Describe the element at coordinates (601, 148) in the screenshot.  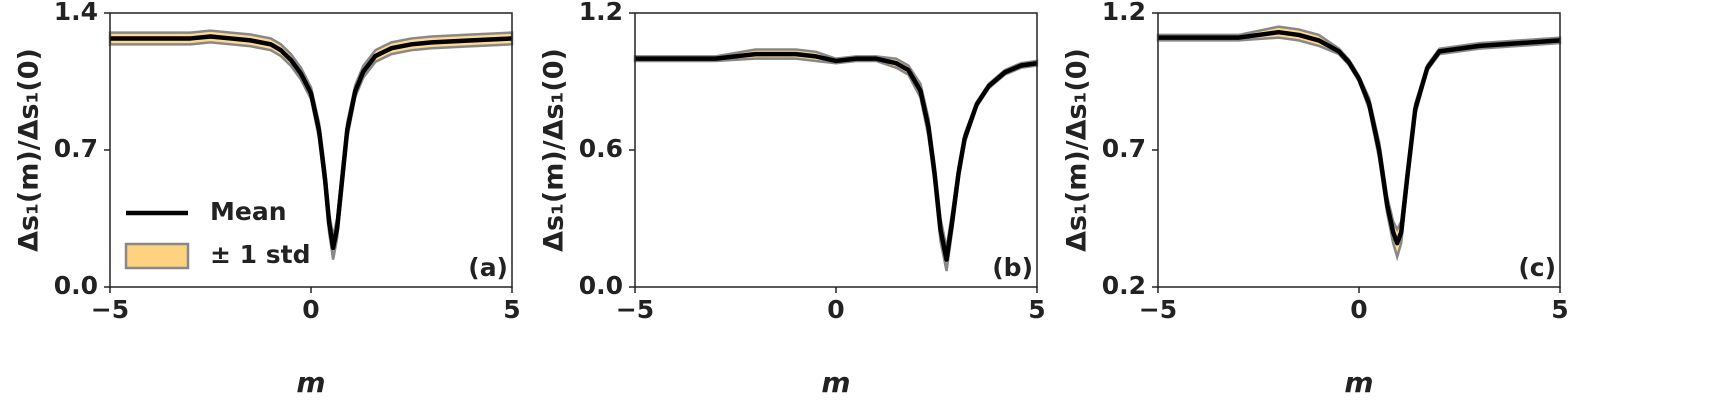
I see `y-tick-label: 0.6` at that location.